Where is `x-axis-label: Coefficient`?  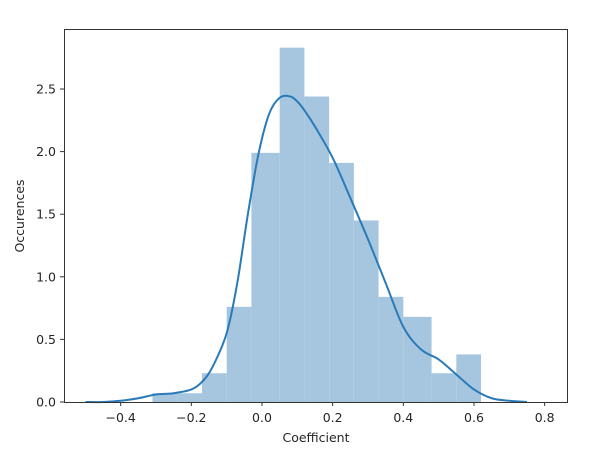 x-axis-label: Coefficient is located at coordinates (315, 437).